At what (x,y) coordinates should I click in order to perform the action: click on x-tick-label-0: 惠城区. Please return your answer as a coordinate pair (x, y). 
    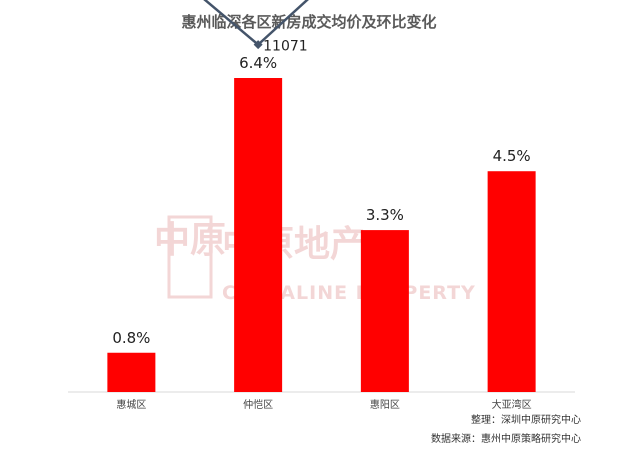
    Looking at the image, I should click on (131, 404).